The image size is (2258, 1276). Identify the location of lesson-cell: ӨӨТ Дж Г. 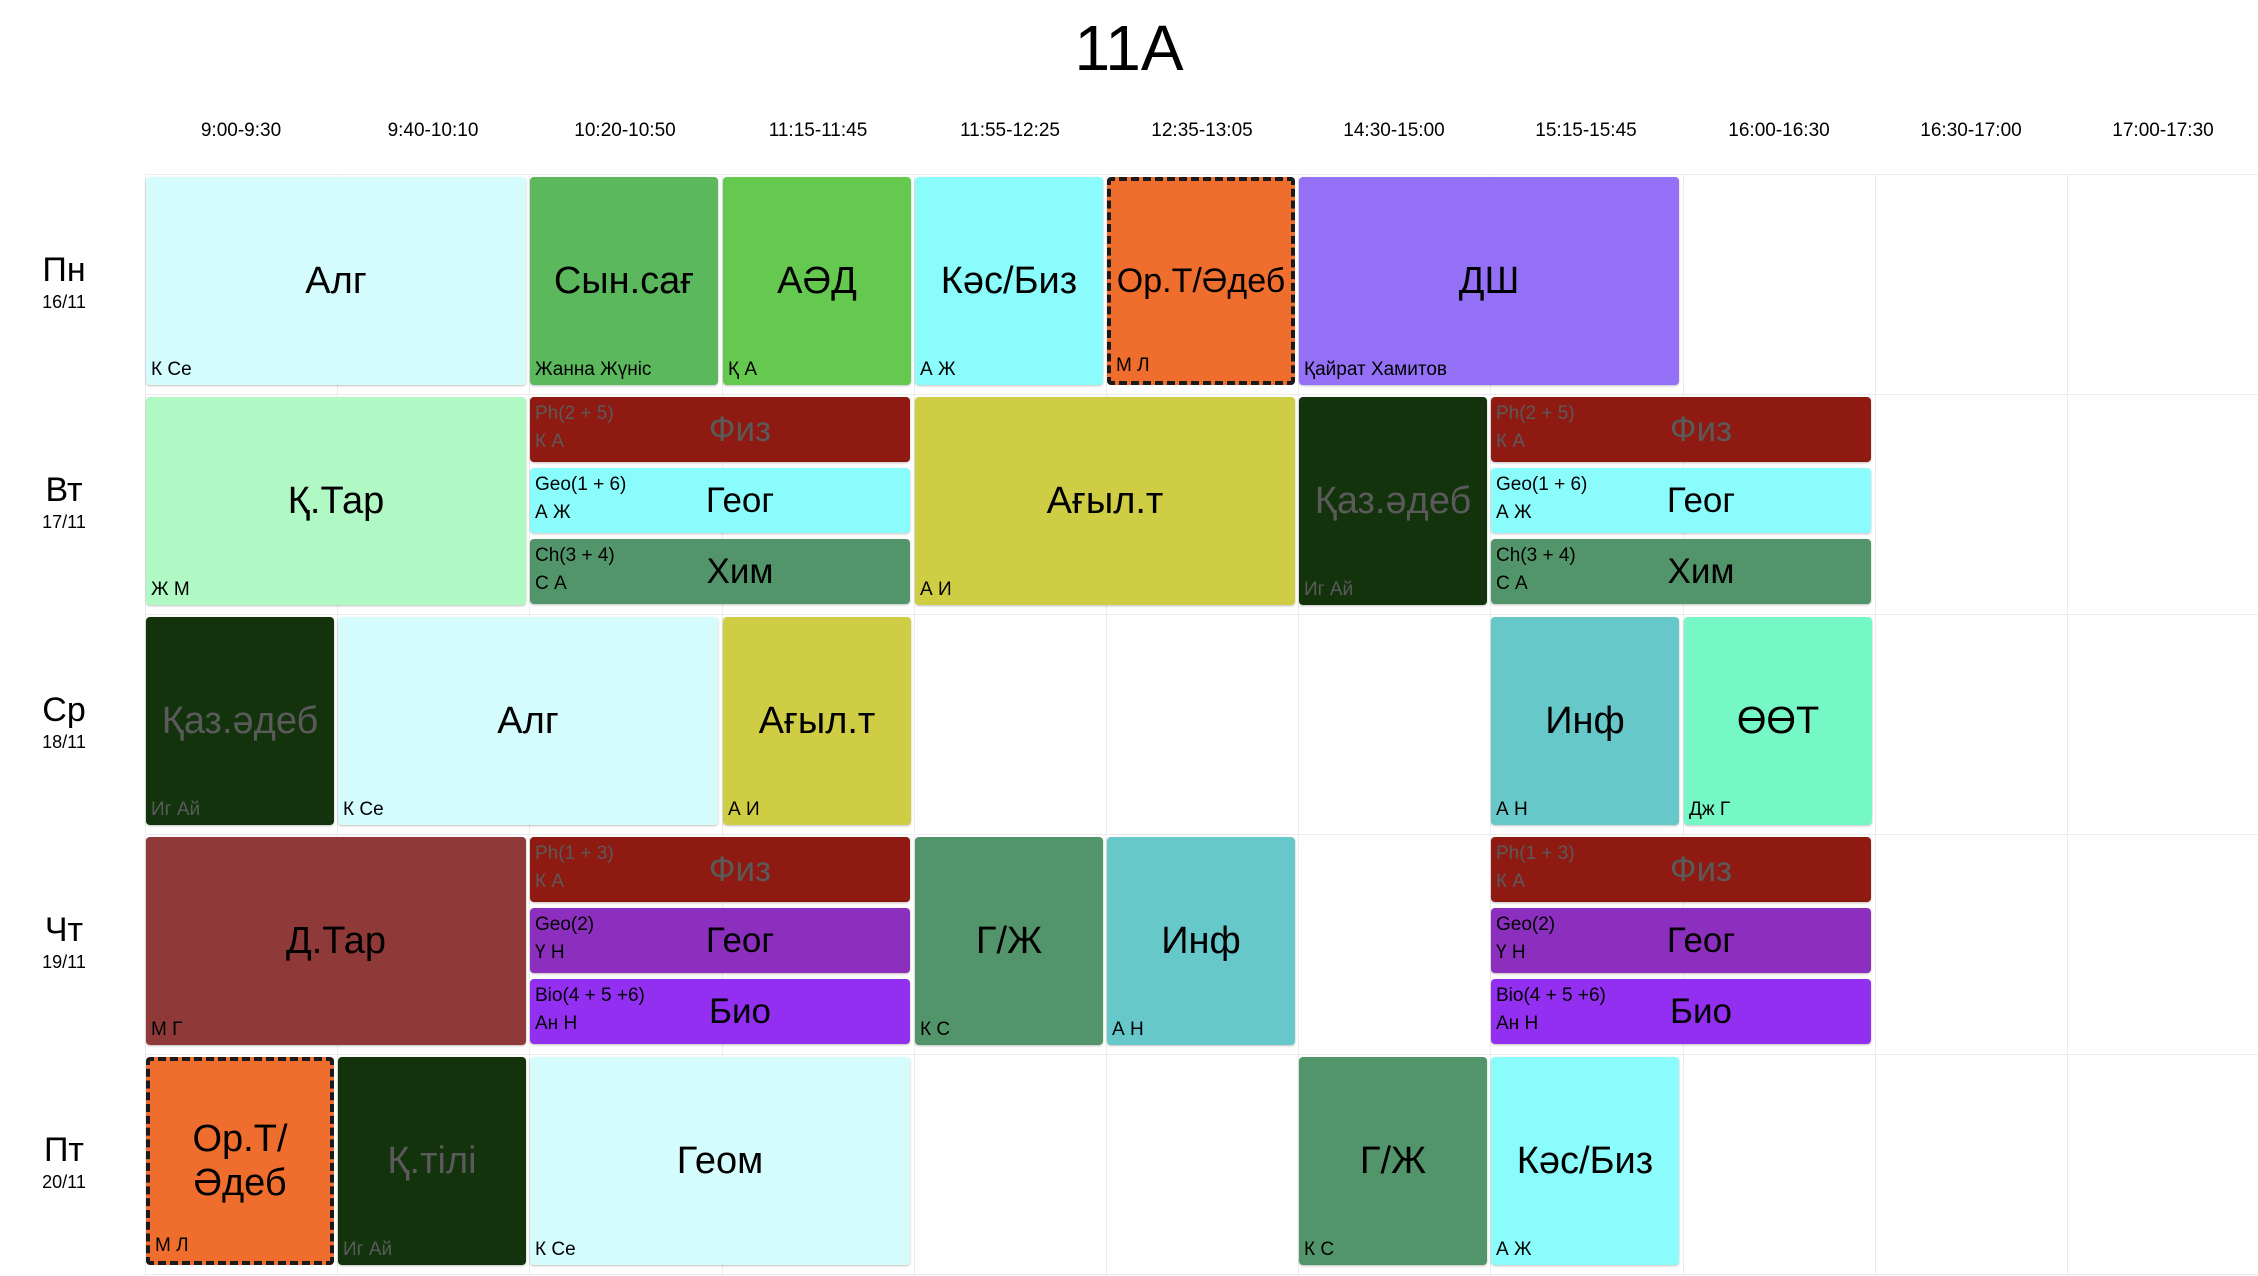
(1778, 721).